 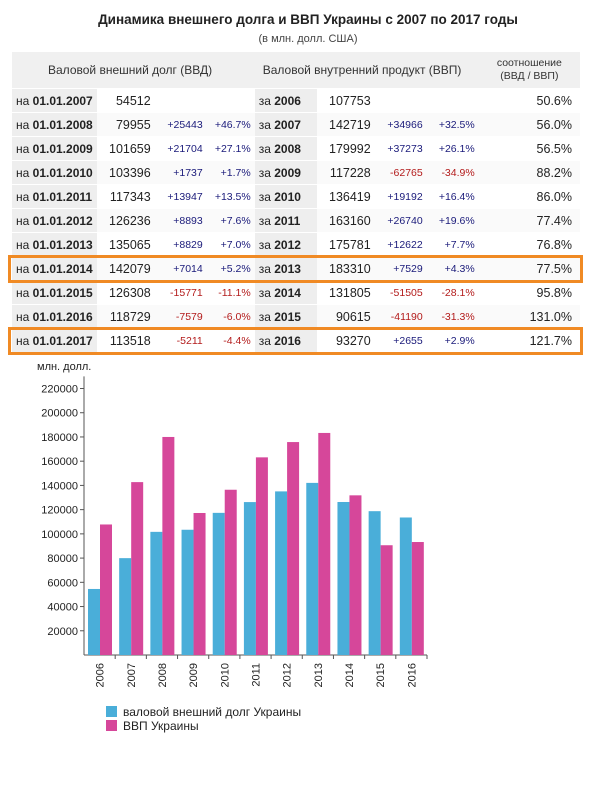 I want to click on header-ratio-line2: (ВВД / ВВП), so click(x=529, y=76).